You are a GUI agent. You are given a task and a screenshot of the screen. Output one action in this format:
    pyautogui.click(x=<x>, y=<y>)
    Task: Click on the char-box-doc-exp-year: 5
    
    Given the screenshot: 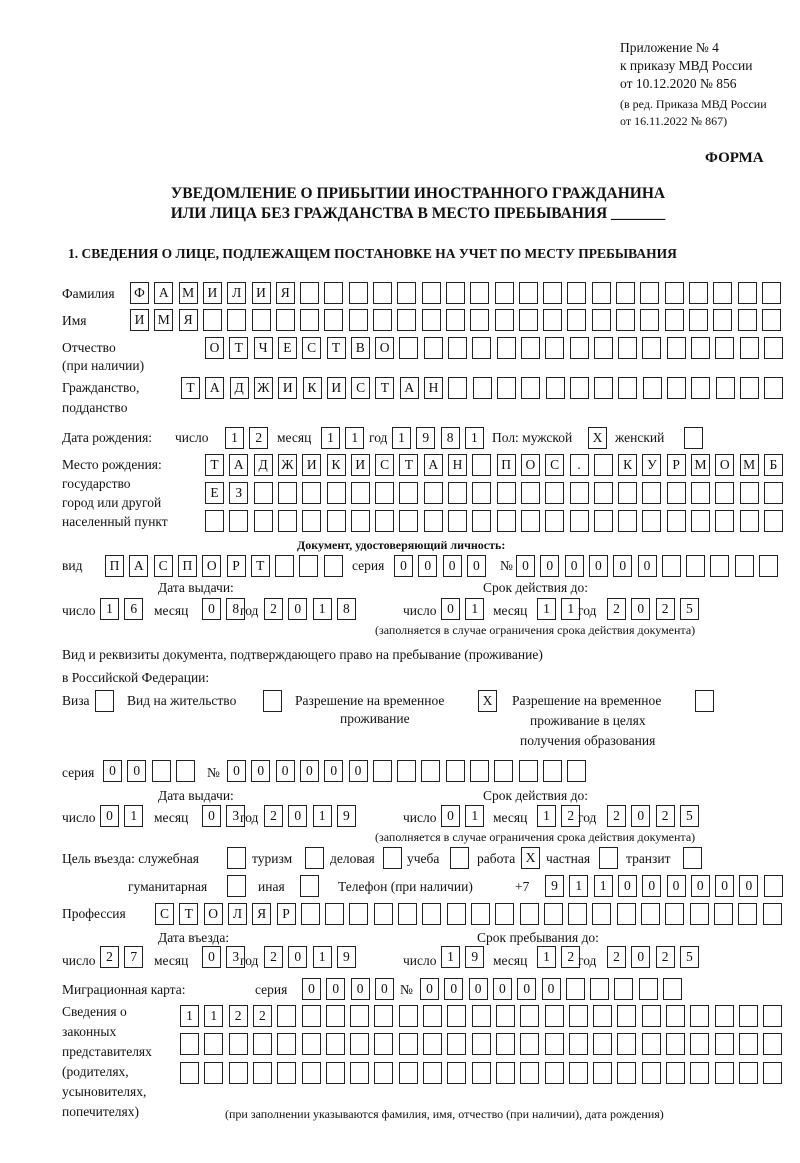 What is the action you would take?
    pyautogui.click(x=689, y=609)
    